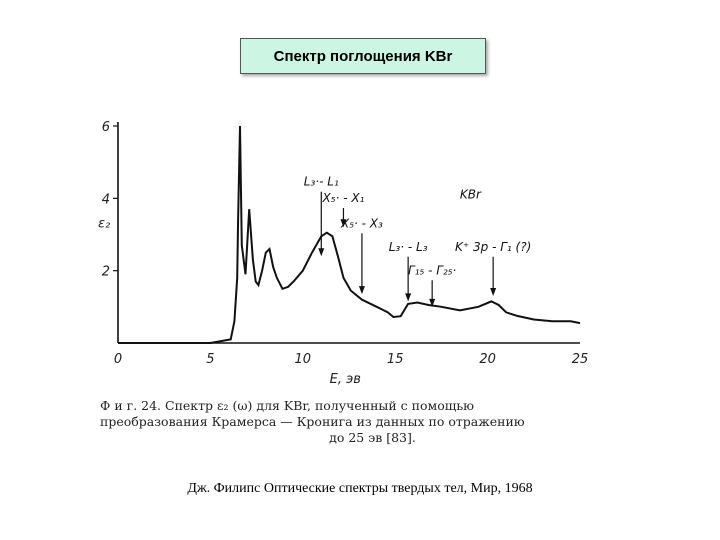  Describe the element at coordinates (210, 359) in the screenshot. I see `x-tick-label: 5` at that location.